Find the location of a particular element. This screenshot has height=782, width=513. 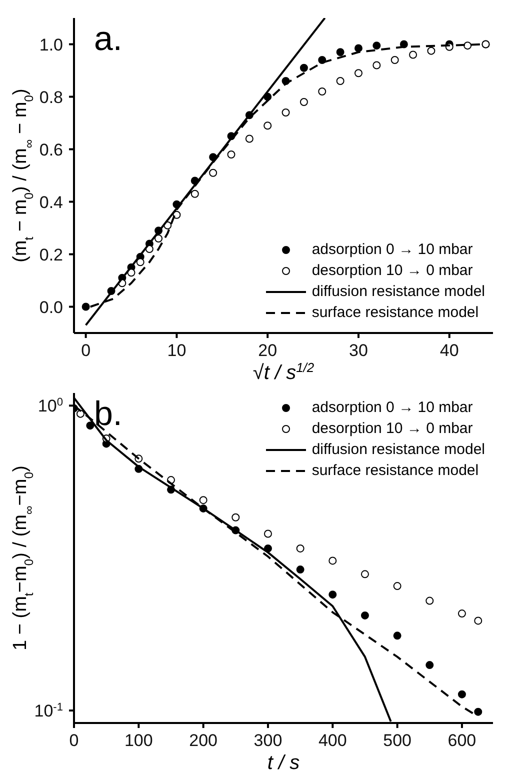

y-tick-label: 0.4 is located at coordinates (51, 202).